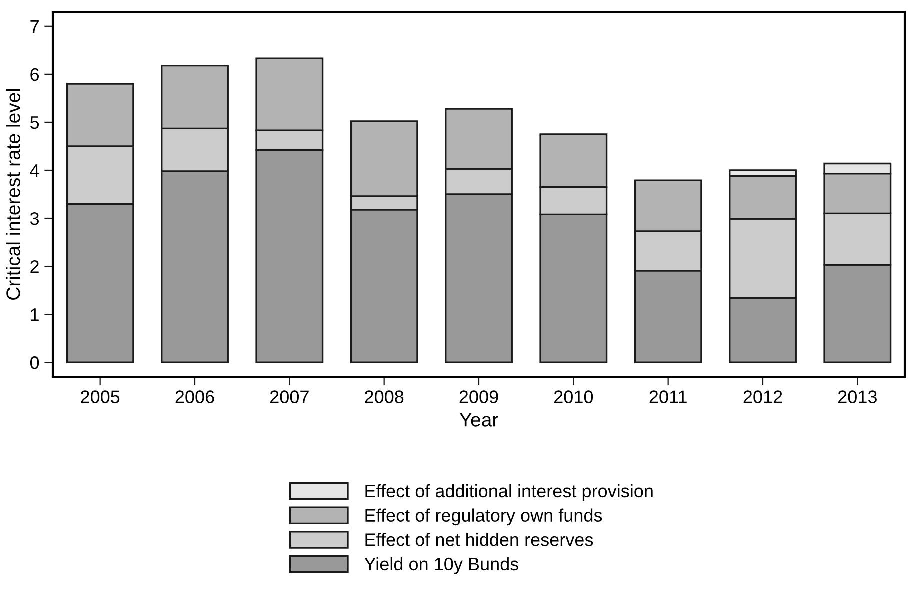  I want to click on x-tick-label: 2007, so click(289, 397).